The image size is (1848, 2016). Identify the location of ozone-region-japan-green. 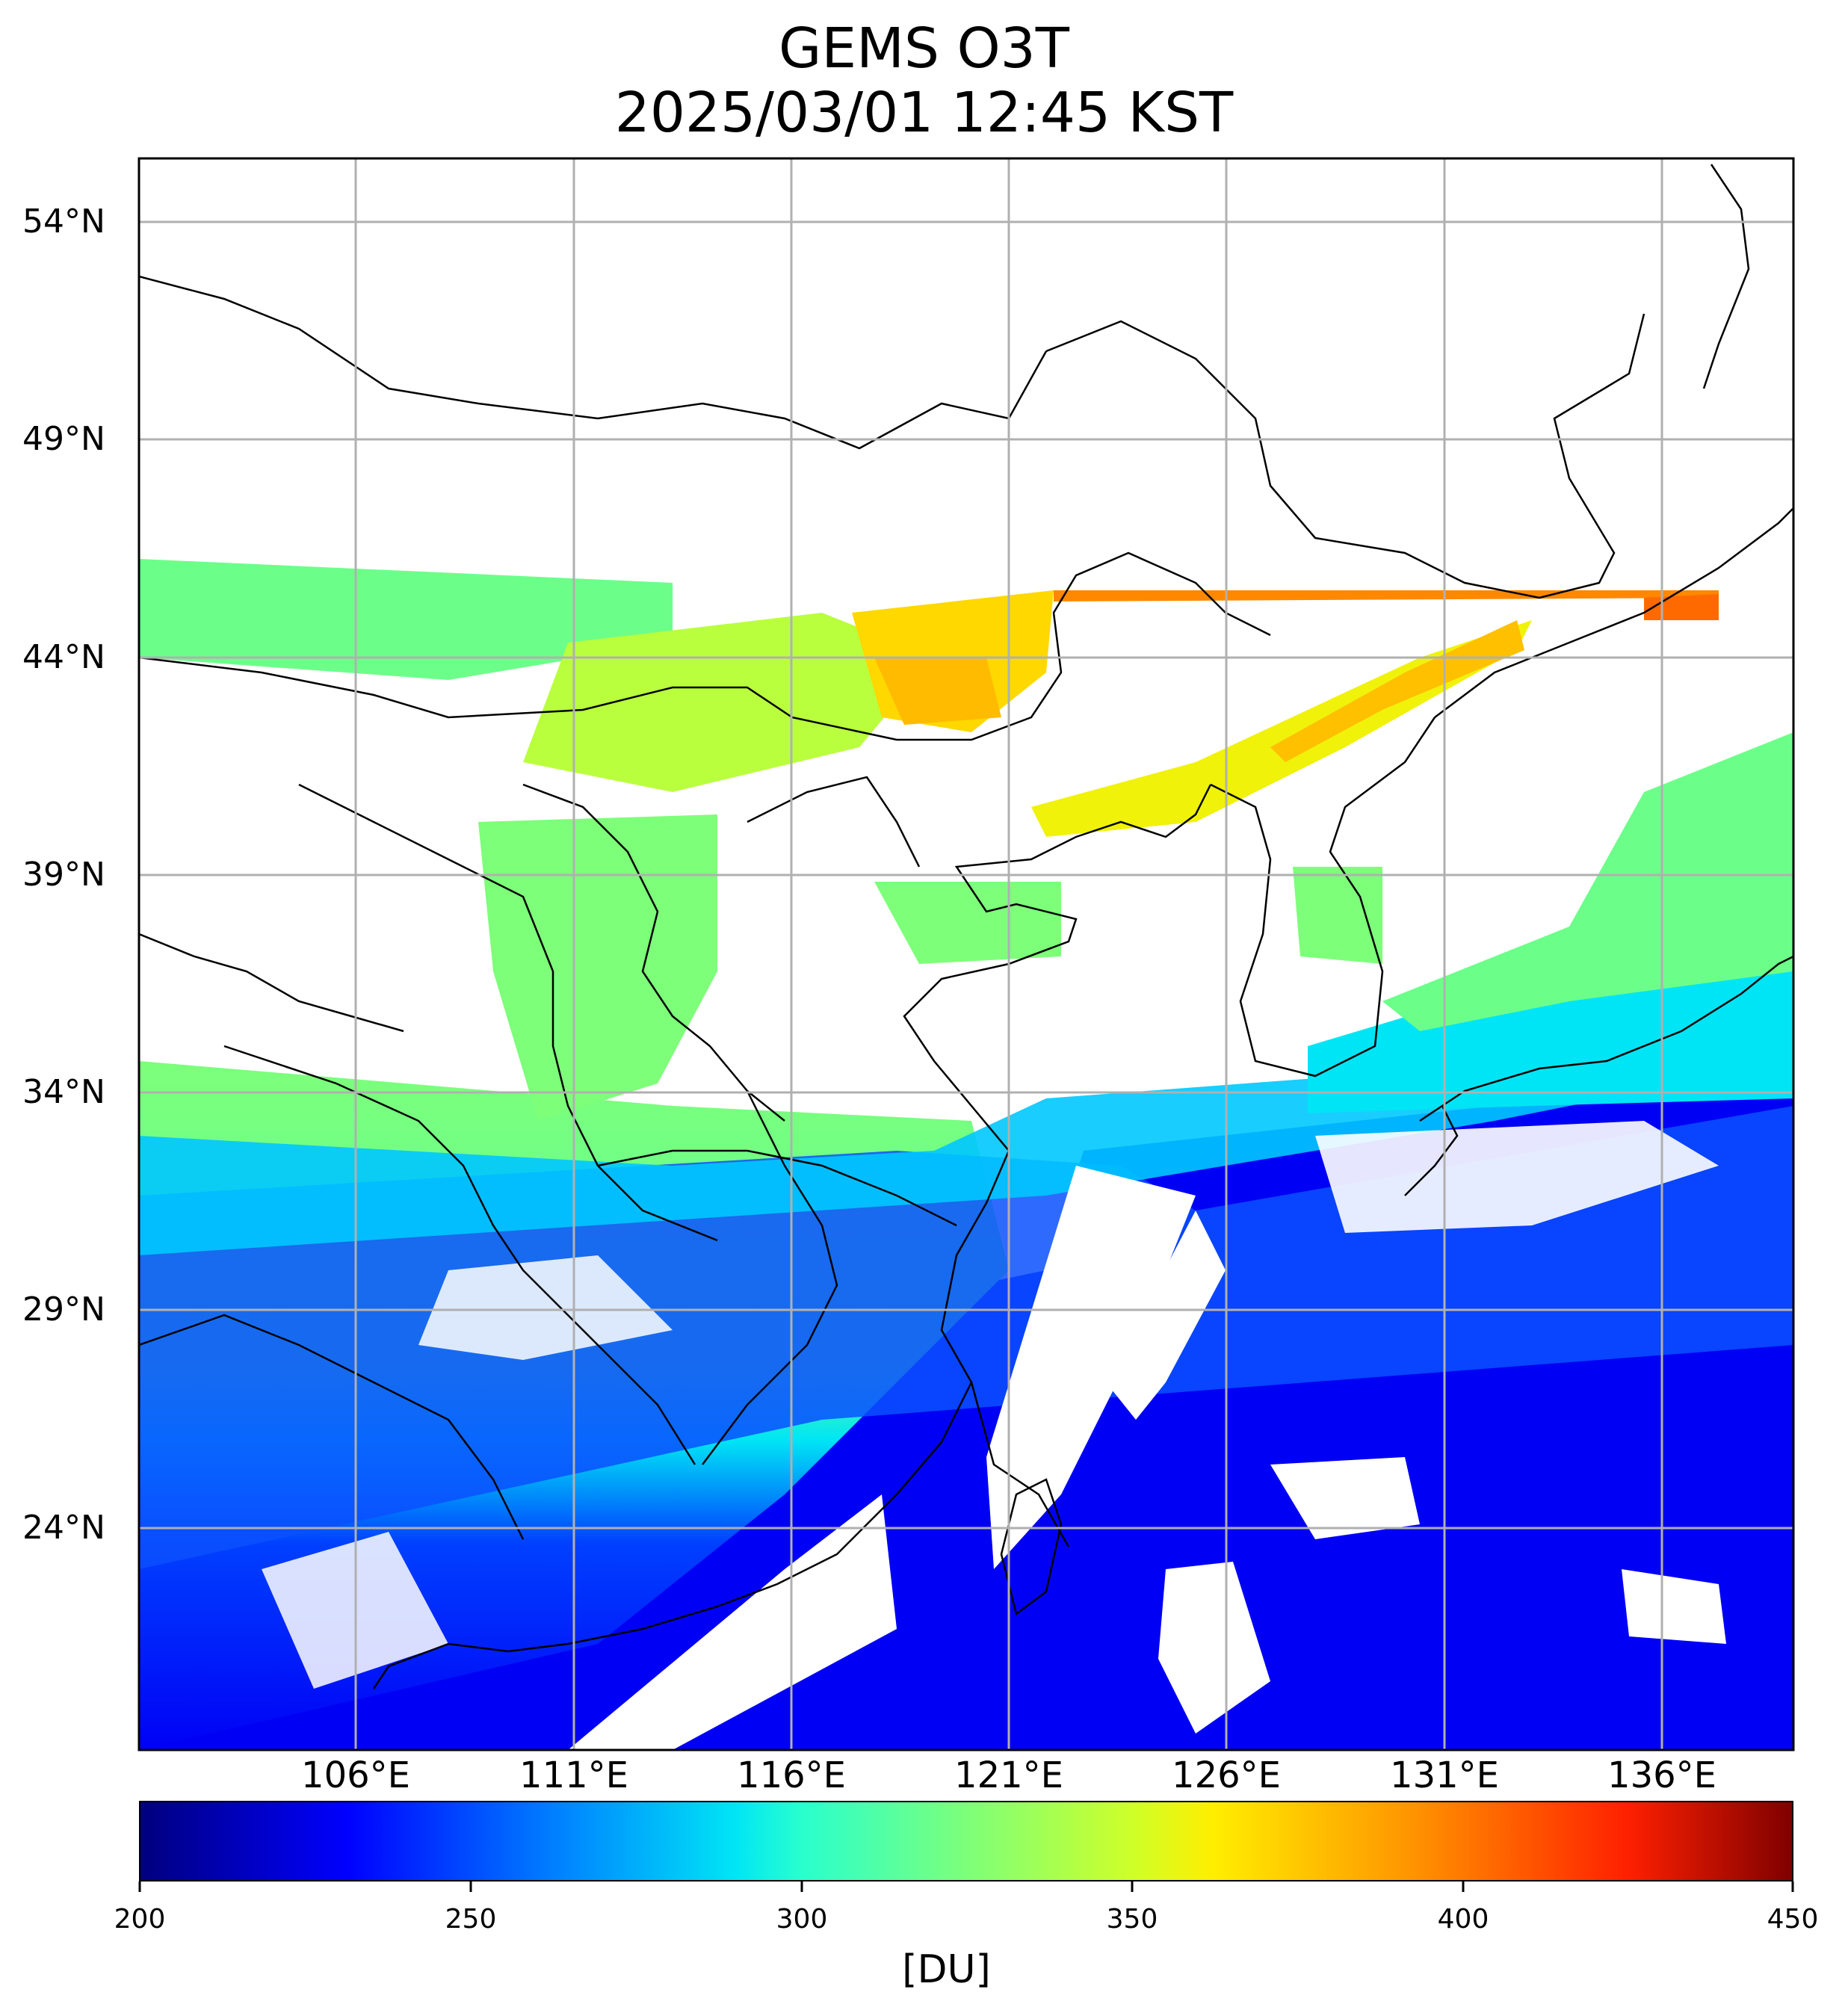
(1587, 881).